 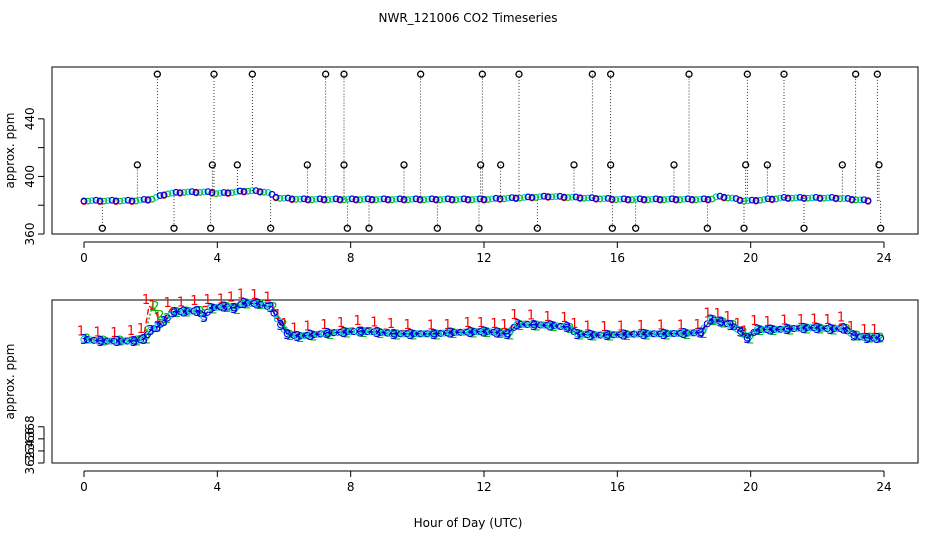 I want to click on x-tick-label: 12, so click(x=483, y=258).